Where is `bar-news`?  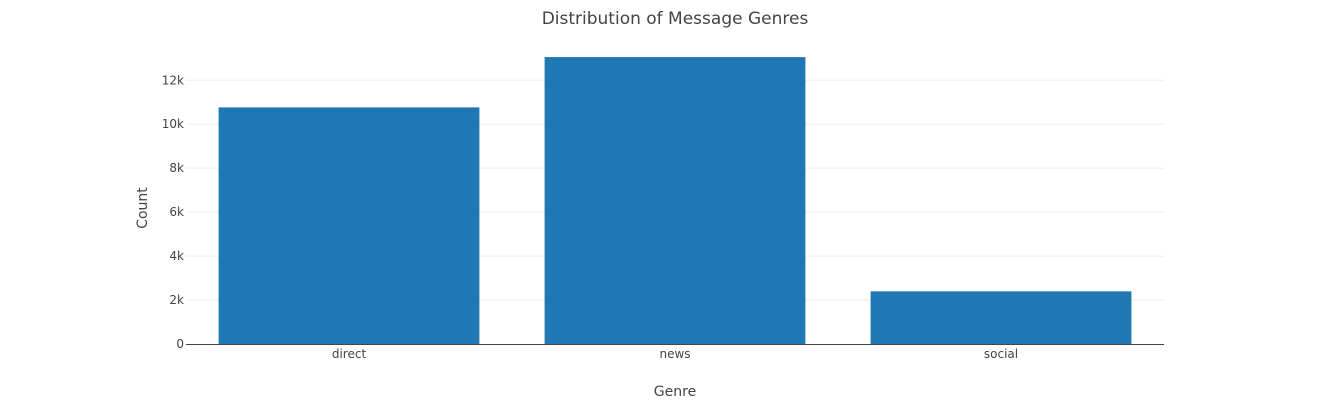
bar-news is located at coordinates (675, 200).